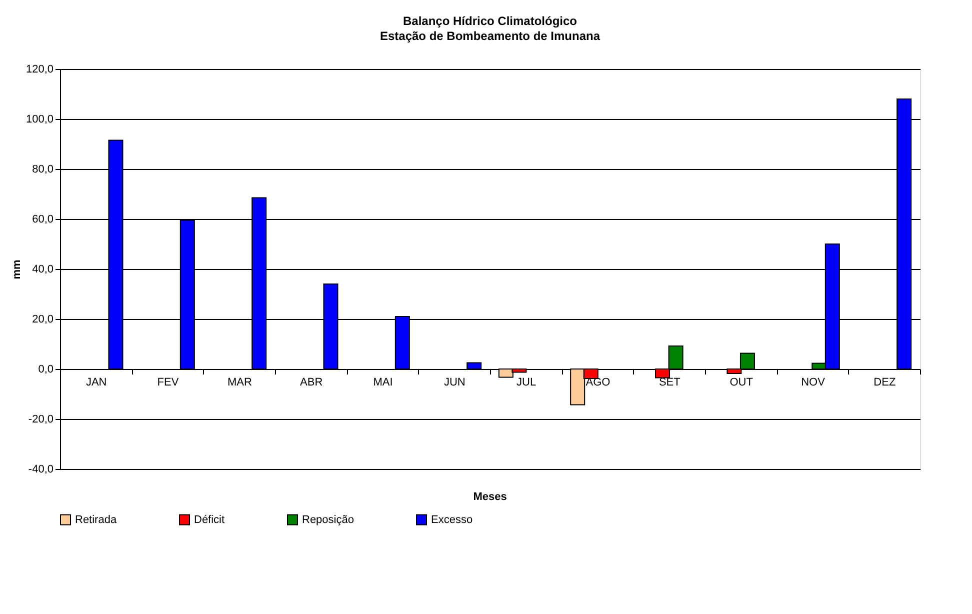 This screenshot has width=972, height=614. Describe the element at coordinates (669, 382) in the screenshot. I see `x-tick-label: SET` at that location.